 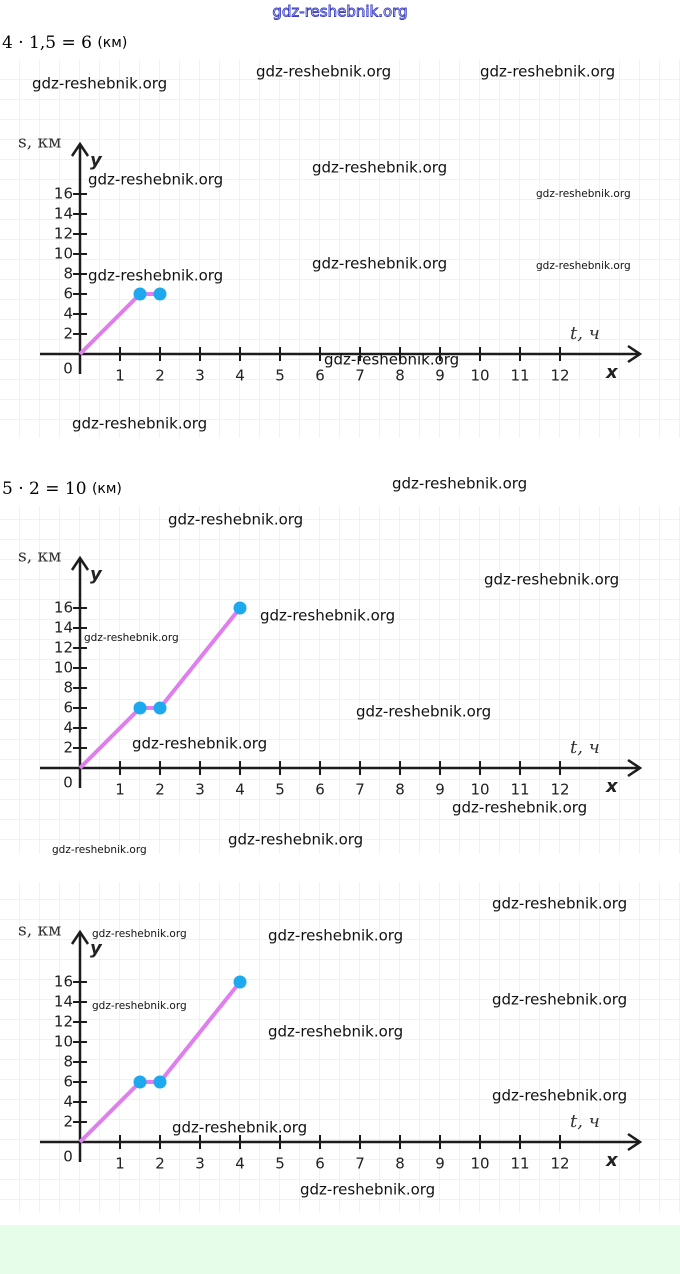 What do you see at coordinates (340, 1249) in the screenshot?
I see `footer-strip` at bounding box center [340, 1249].